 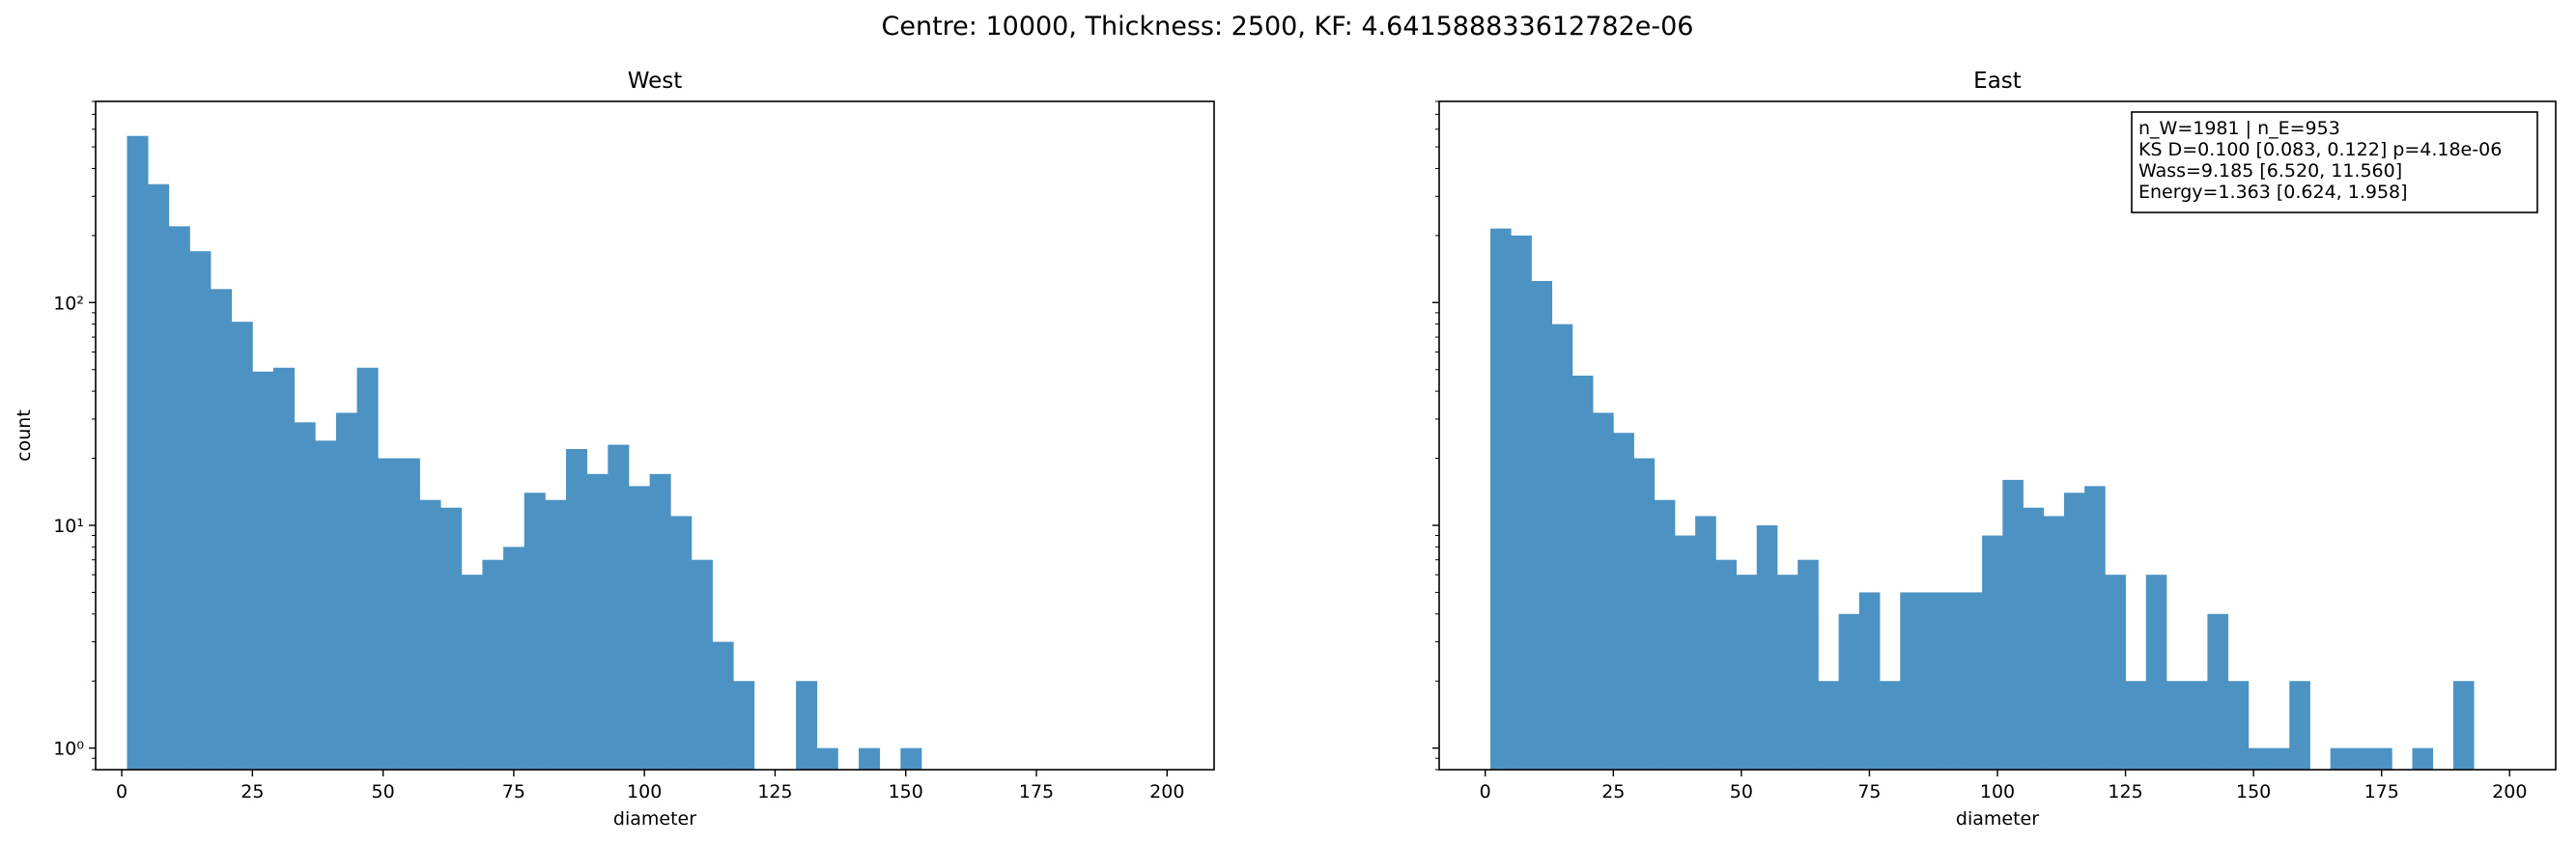 What do you see at coordinates (774, 792) in the screenshot?
I see `west-xtick-label: 125` at bounding box center [774, 792].